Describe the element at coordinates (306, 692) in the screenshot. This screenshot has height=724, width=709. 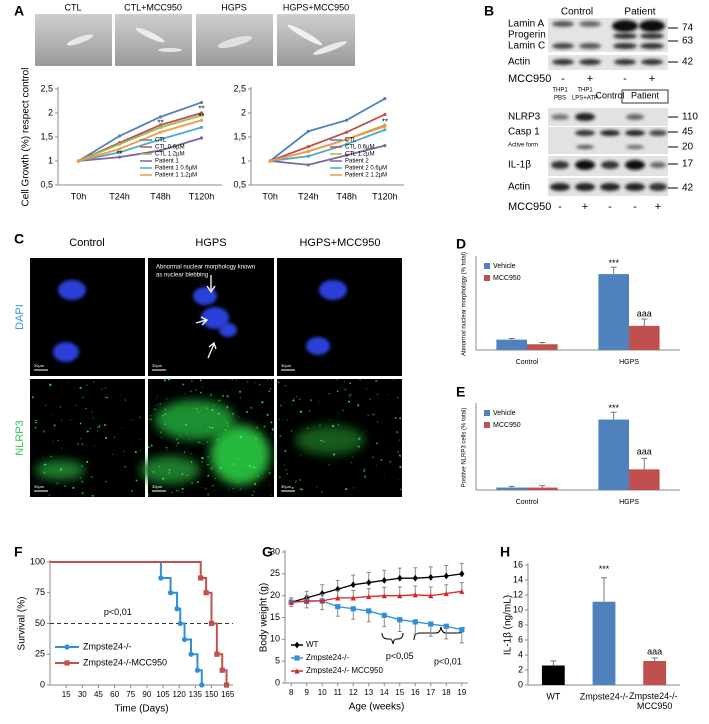
I see `x-tick-label: 9` at that location.